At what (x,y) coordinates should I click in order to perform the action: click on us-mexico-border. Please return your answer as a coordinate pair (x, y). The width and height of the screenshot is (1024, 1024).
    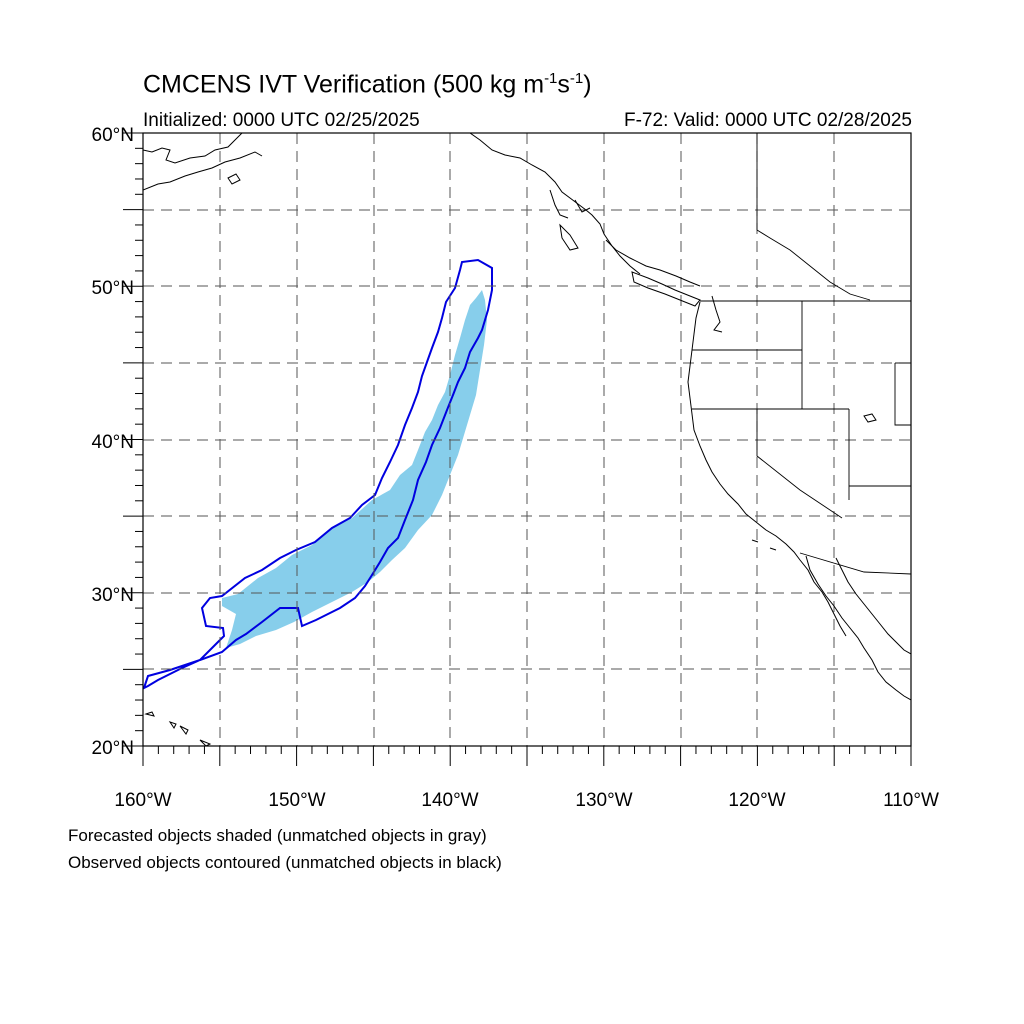
    Looking at the image, I should click on (855, 563).